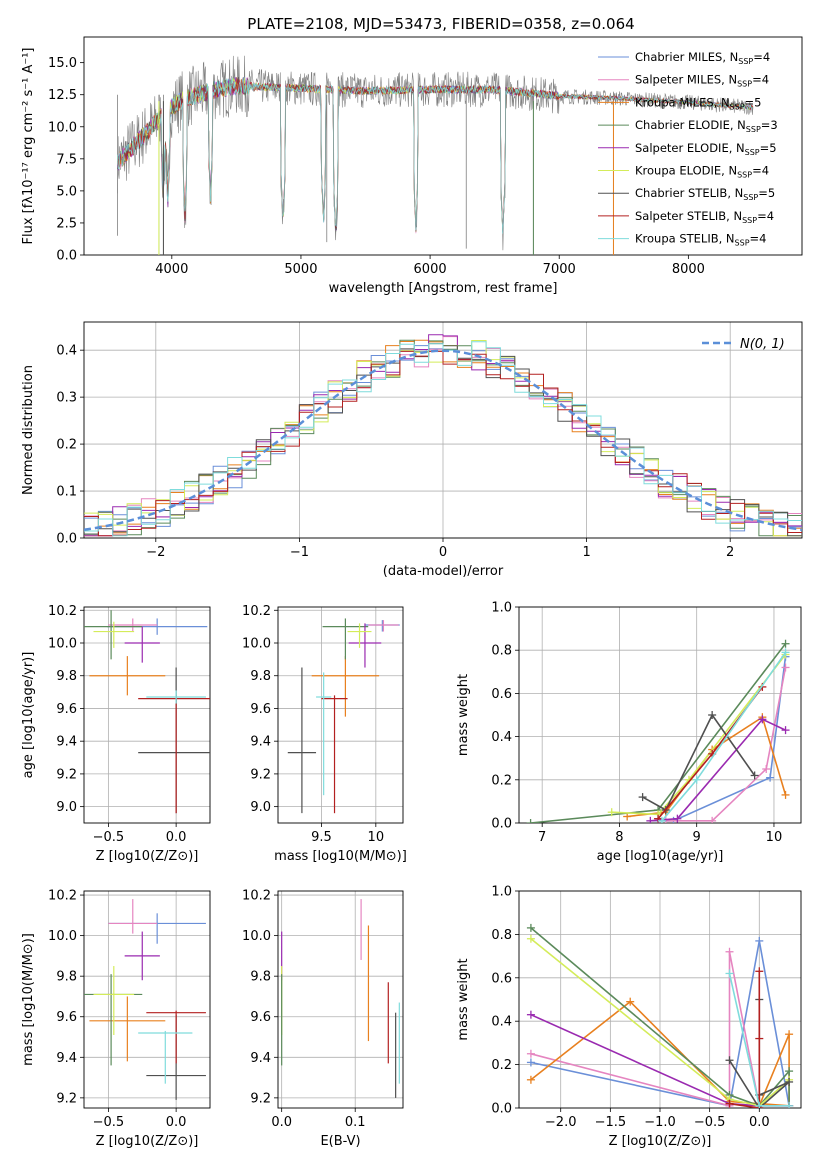  I want to click on legend-label: N(0, 1), so click(762, 344).